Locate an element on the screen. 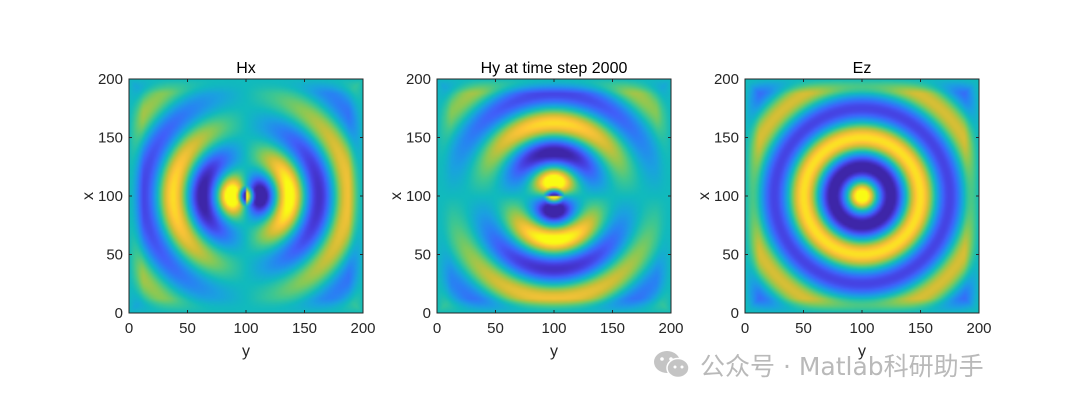 The image size is (1080, 407). chart-title: Ez is located at coordinates (862, 68).